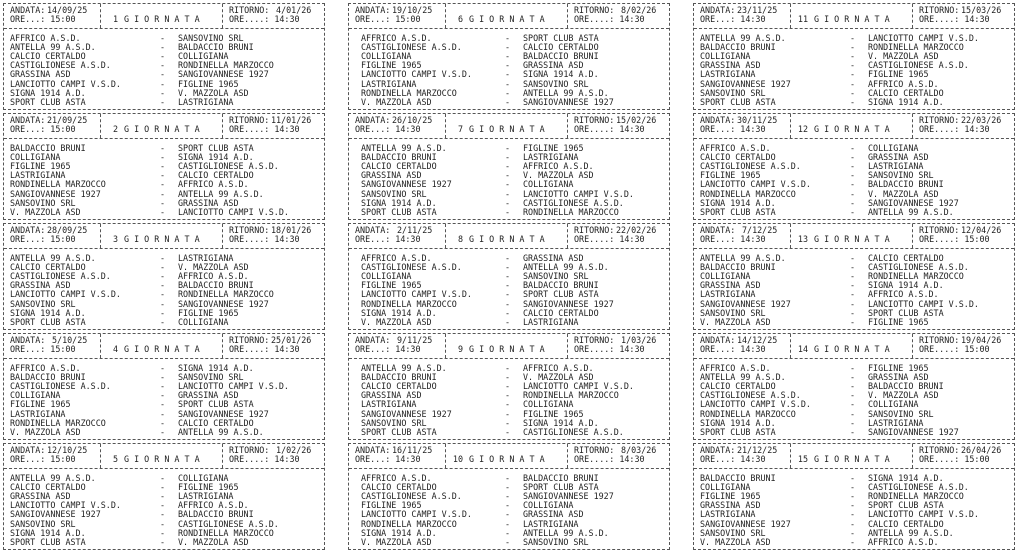 The image size is (1024, 558). I want to click on giornata-label: G I O R N A T A, so click(162, 19).